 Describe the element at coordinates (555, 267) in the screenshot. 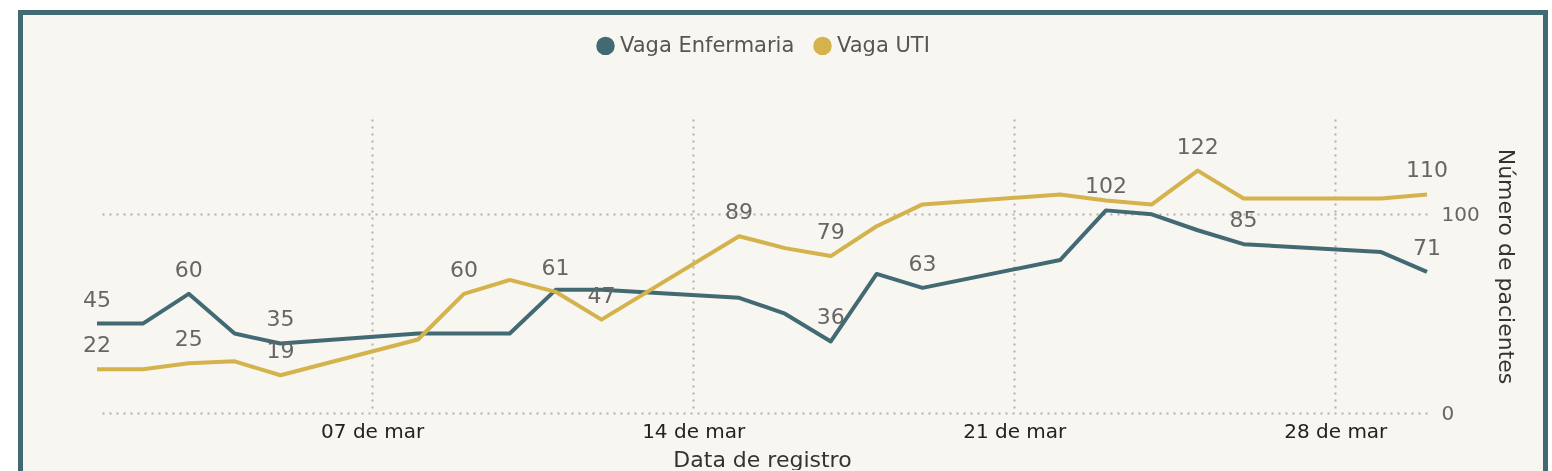

I see `data-label: 61` at that location.